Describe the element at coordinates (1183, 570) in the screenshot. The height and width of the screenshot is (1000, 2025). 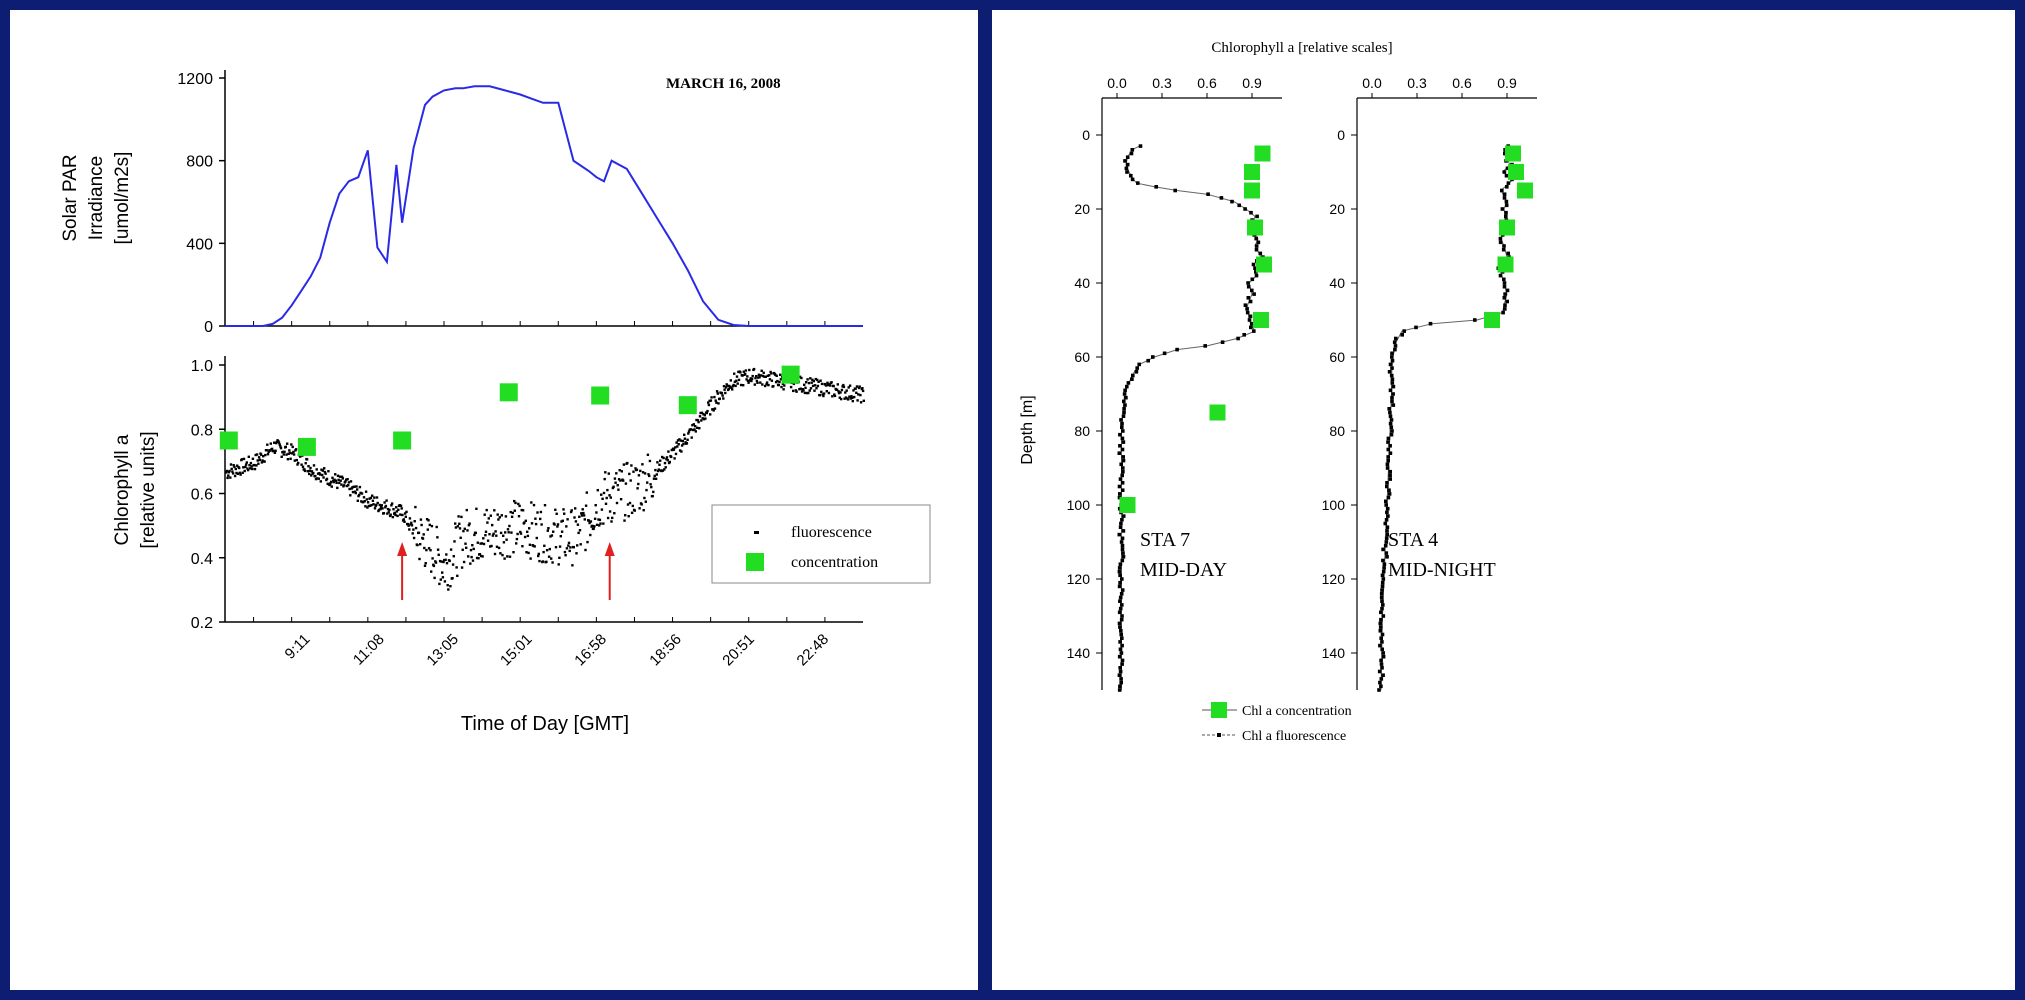
I see `sta7-sublabel: MID-DAY` at that location.